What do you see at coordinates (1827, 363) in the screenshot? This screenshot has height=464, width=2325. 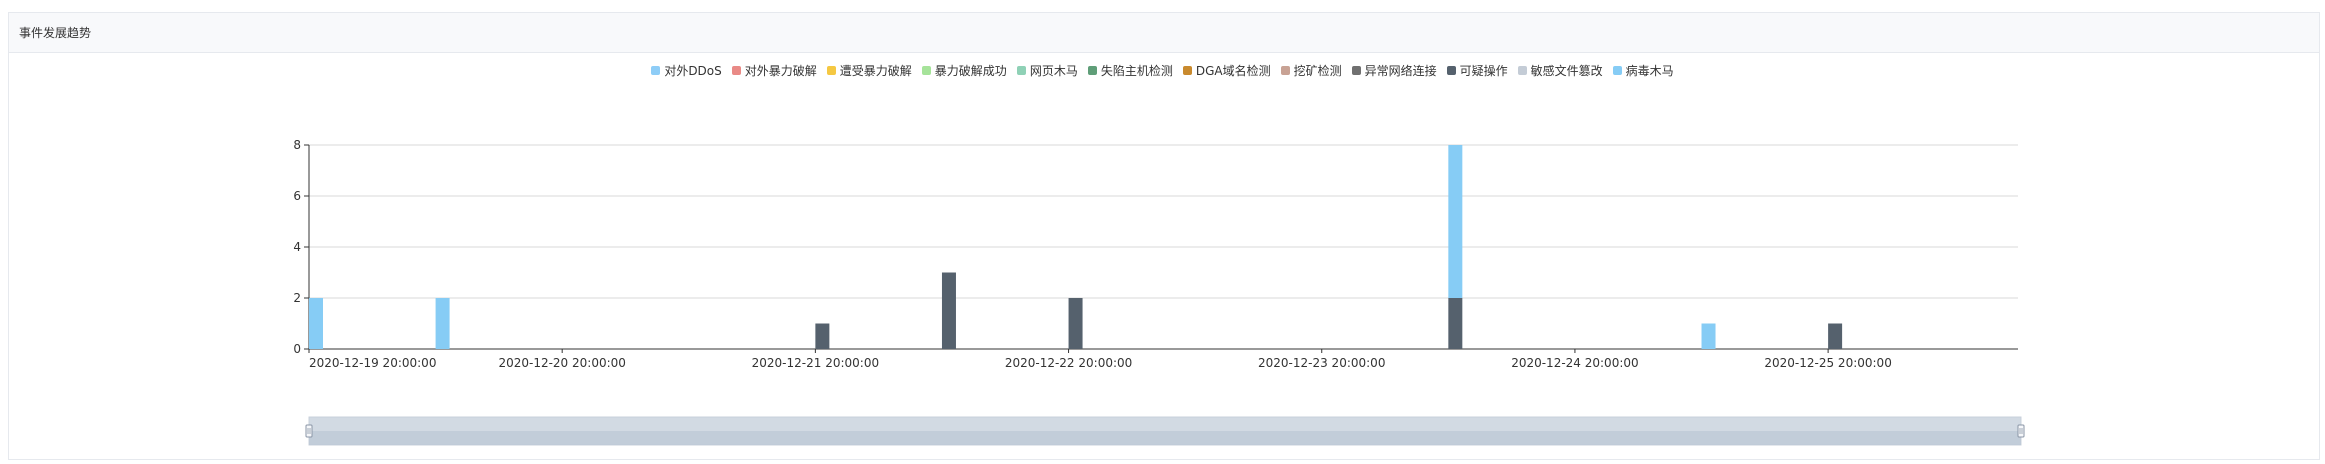 I see `x-tick-label: 2020-12-25 20:00:00` at bounding box center [1827, 363].